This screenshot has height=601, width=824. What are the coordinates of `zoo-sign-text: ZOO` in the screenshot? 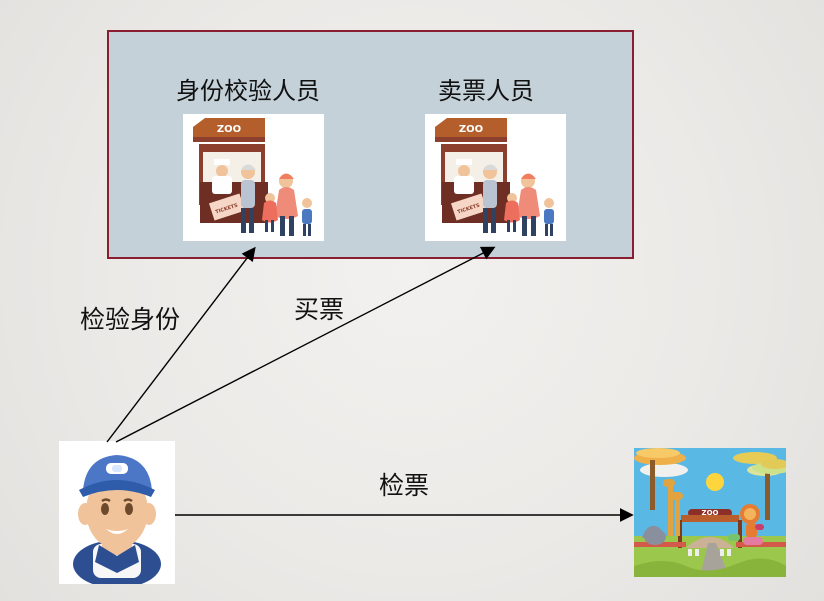 It's located at (710, 513).